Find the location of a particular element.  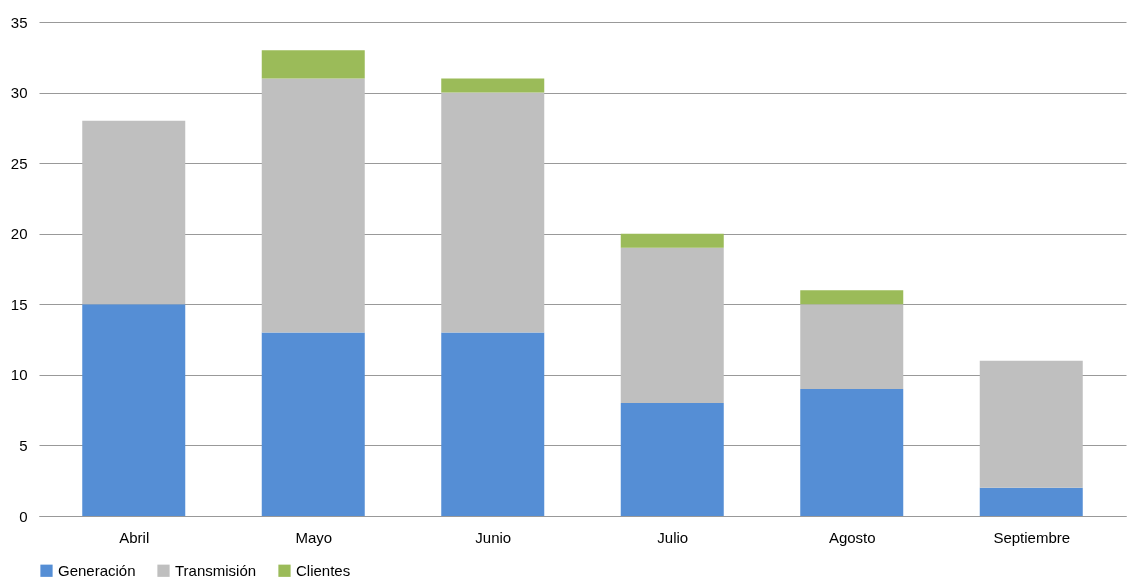

x-tick-label: Abril is located at coordinates (134, 537).